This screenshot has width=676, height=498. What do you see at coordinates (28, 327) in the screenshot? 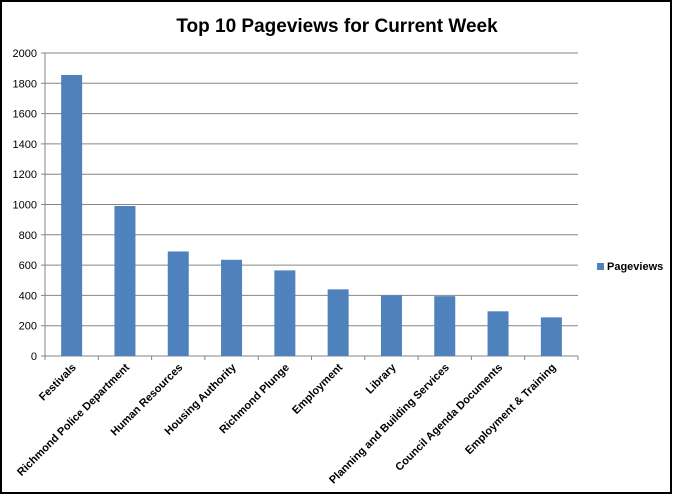
I see `y-tick-label: 200` at bounding box center [28, 327].